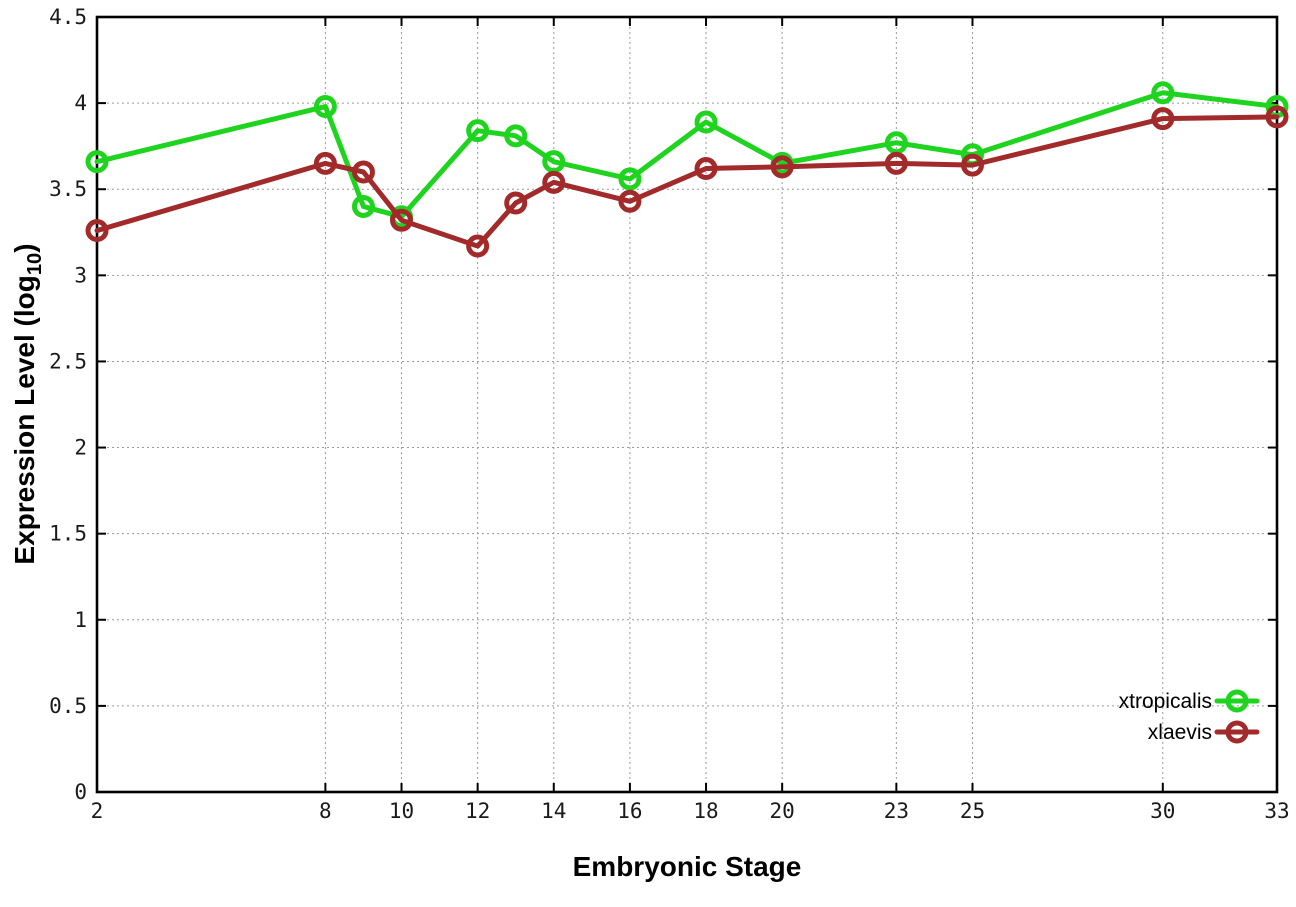 Image resolution: width=1296 pixels, height=907 pixels. I want to click on xtropicalis-line, so click(687, 155).